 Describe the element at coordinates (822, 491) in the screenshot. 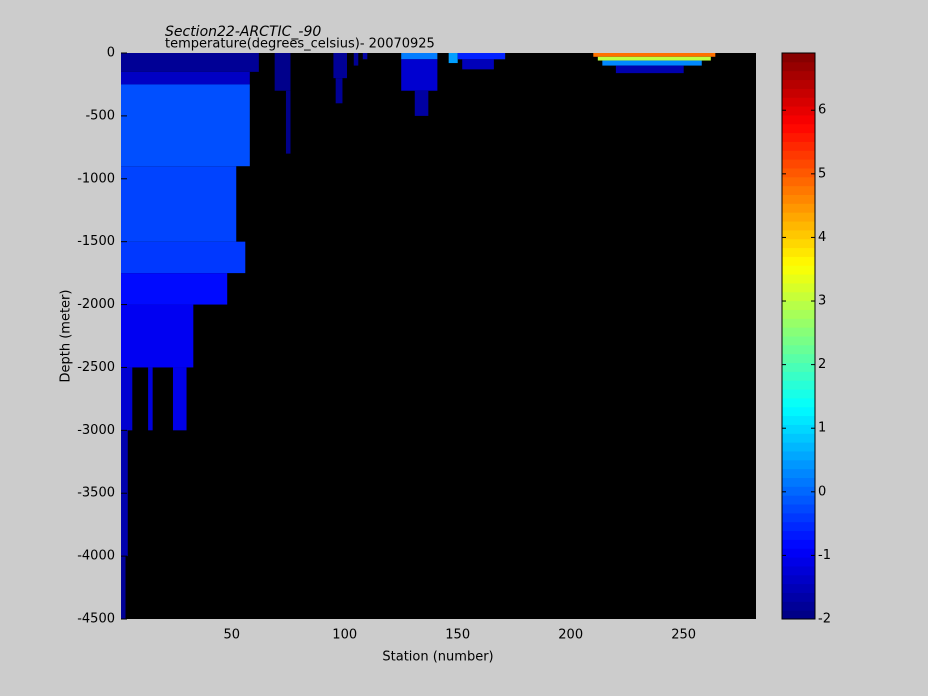

I see `colorbar-tick-label: 0` at that location.